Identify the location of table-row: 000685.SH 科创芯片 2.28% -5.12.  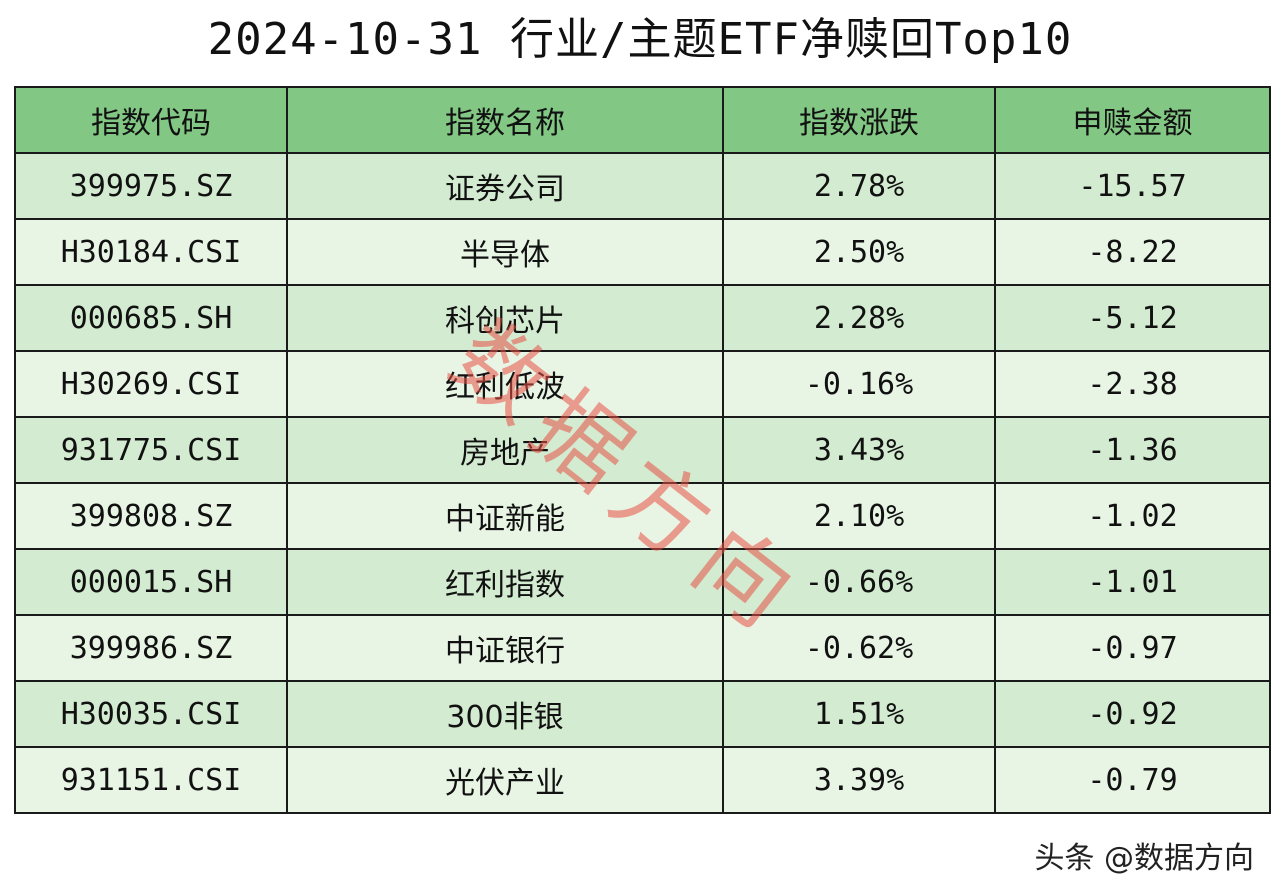
(642, 318).